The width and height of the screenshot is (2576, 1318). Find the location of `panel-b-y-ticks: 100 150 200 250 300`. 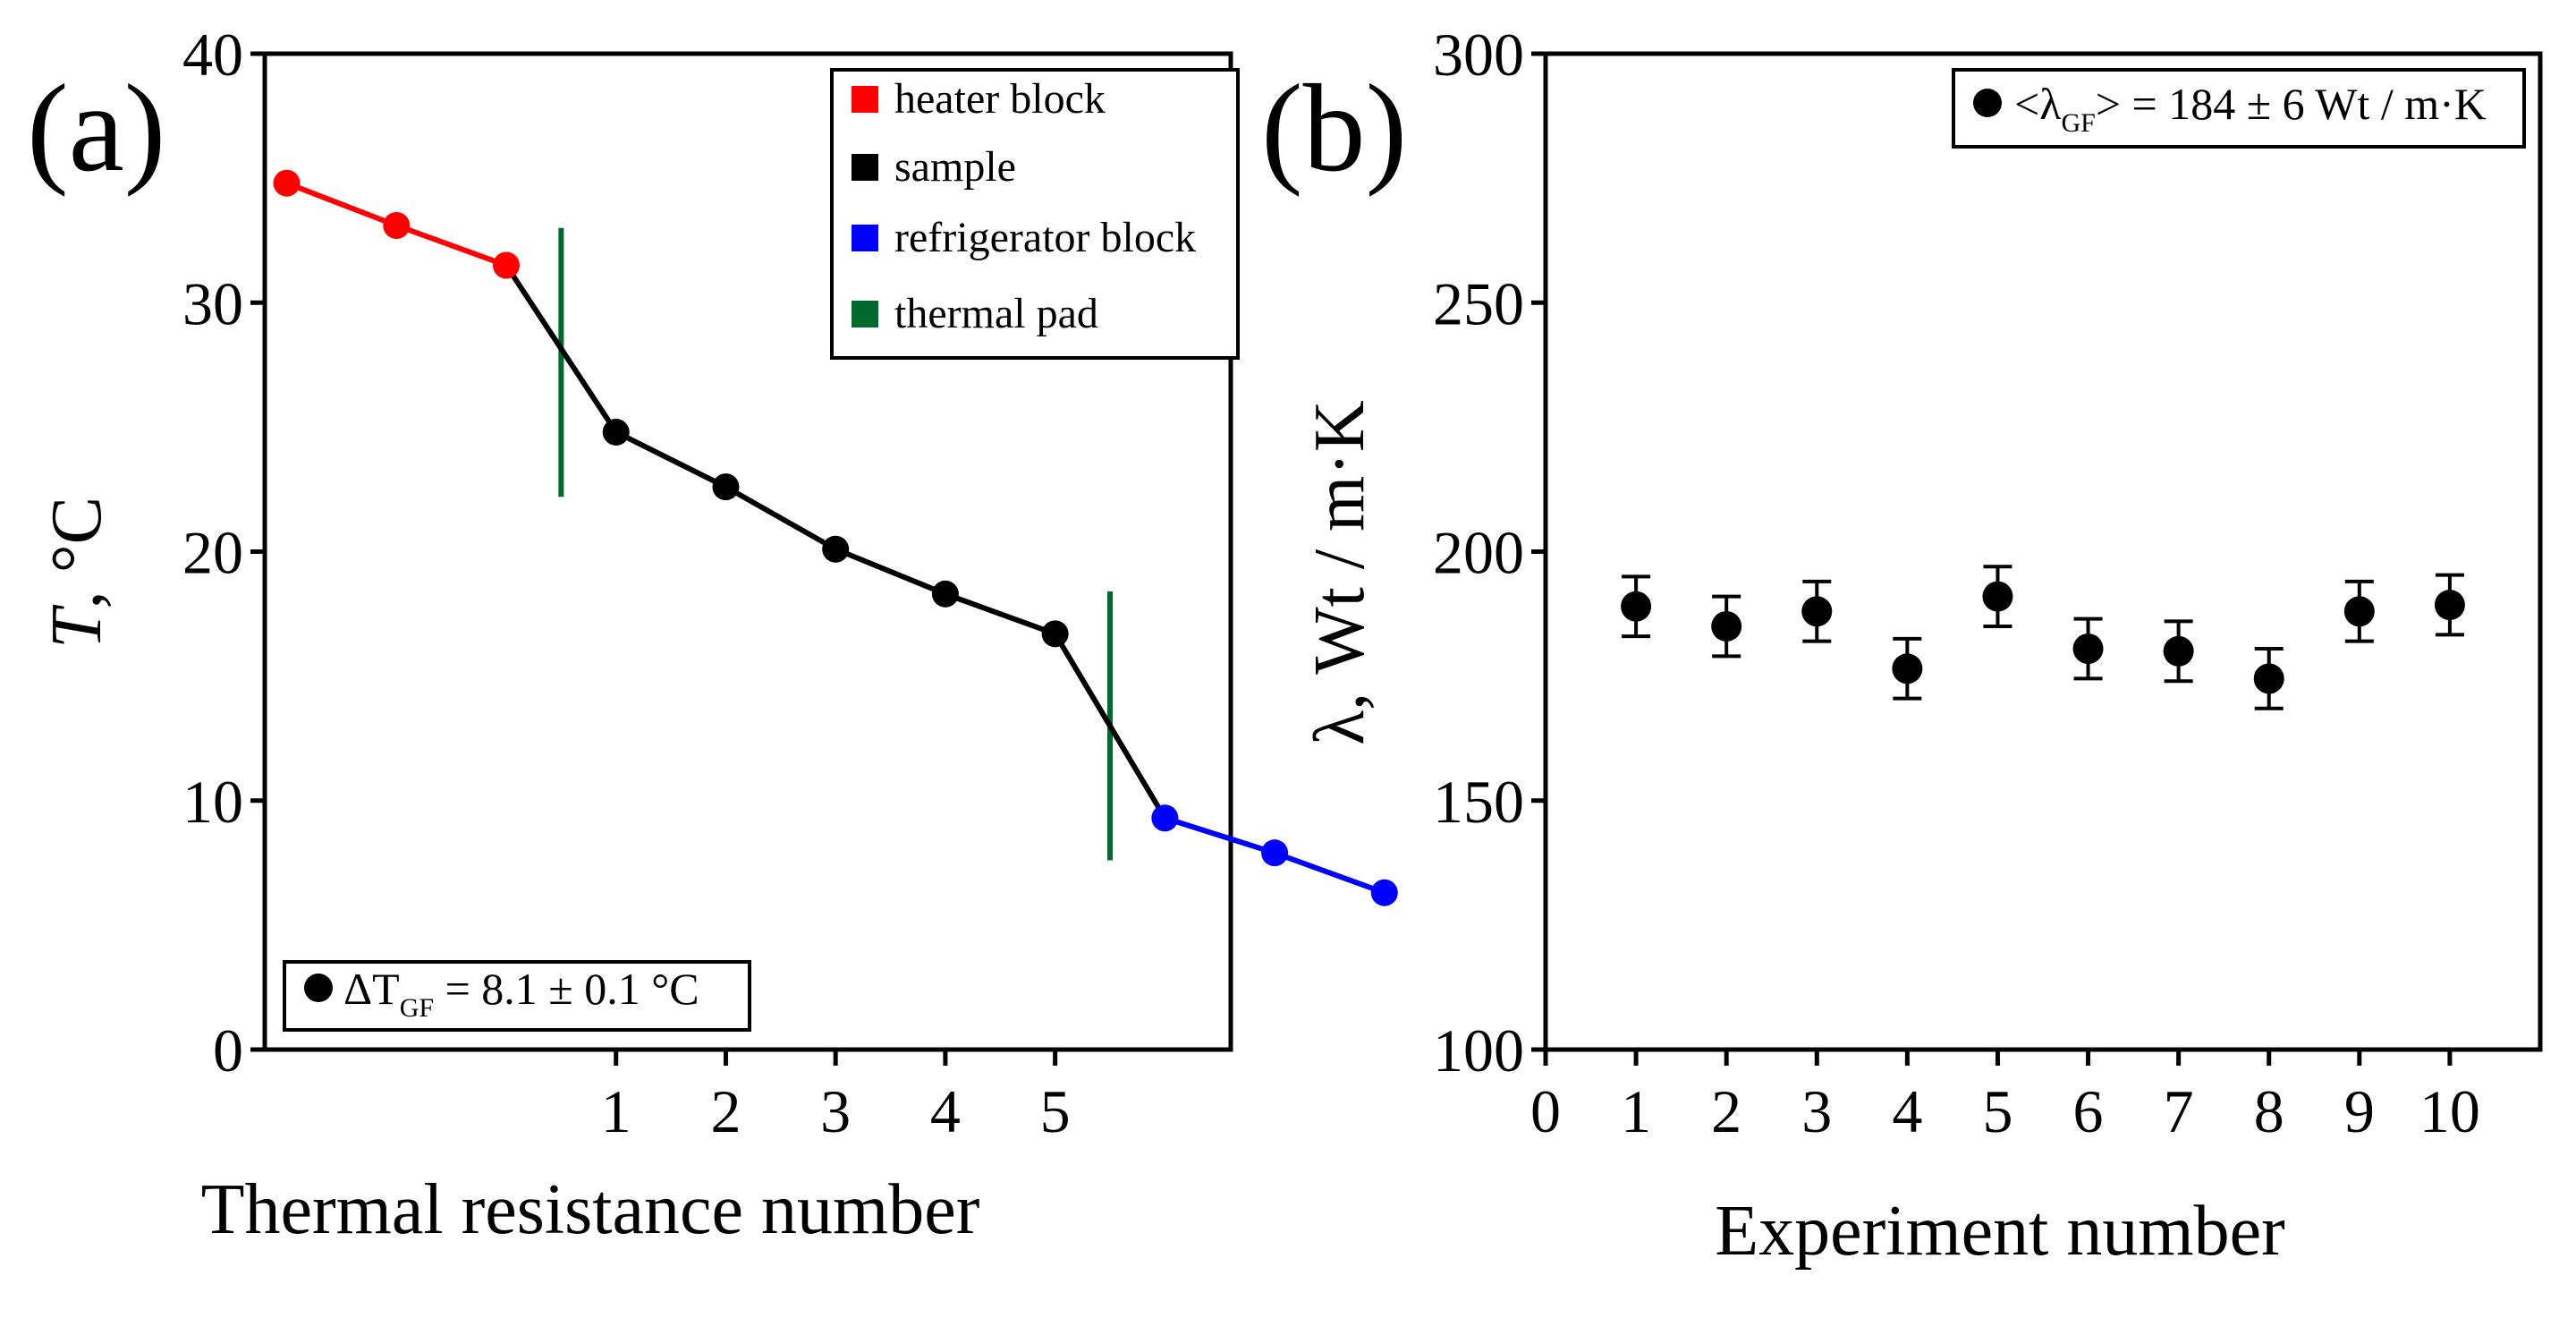

panel-b-y-ticks: 100 150 200 250 300 is located at coordinates (1489, 552).